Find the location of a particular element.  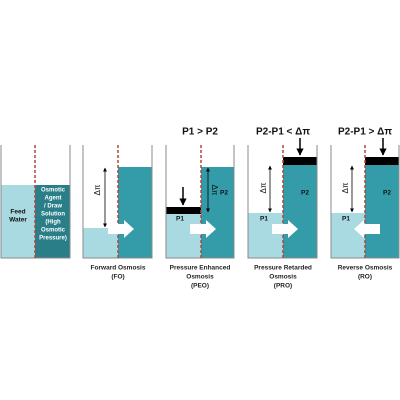

caption: Pressure Retarded is located at coordinates (283, 268).